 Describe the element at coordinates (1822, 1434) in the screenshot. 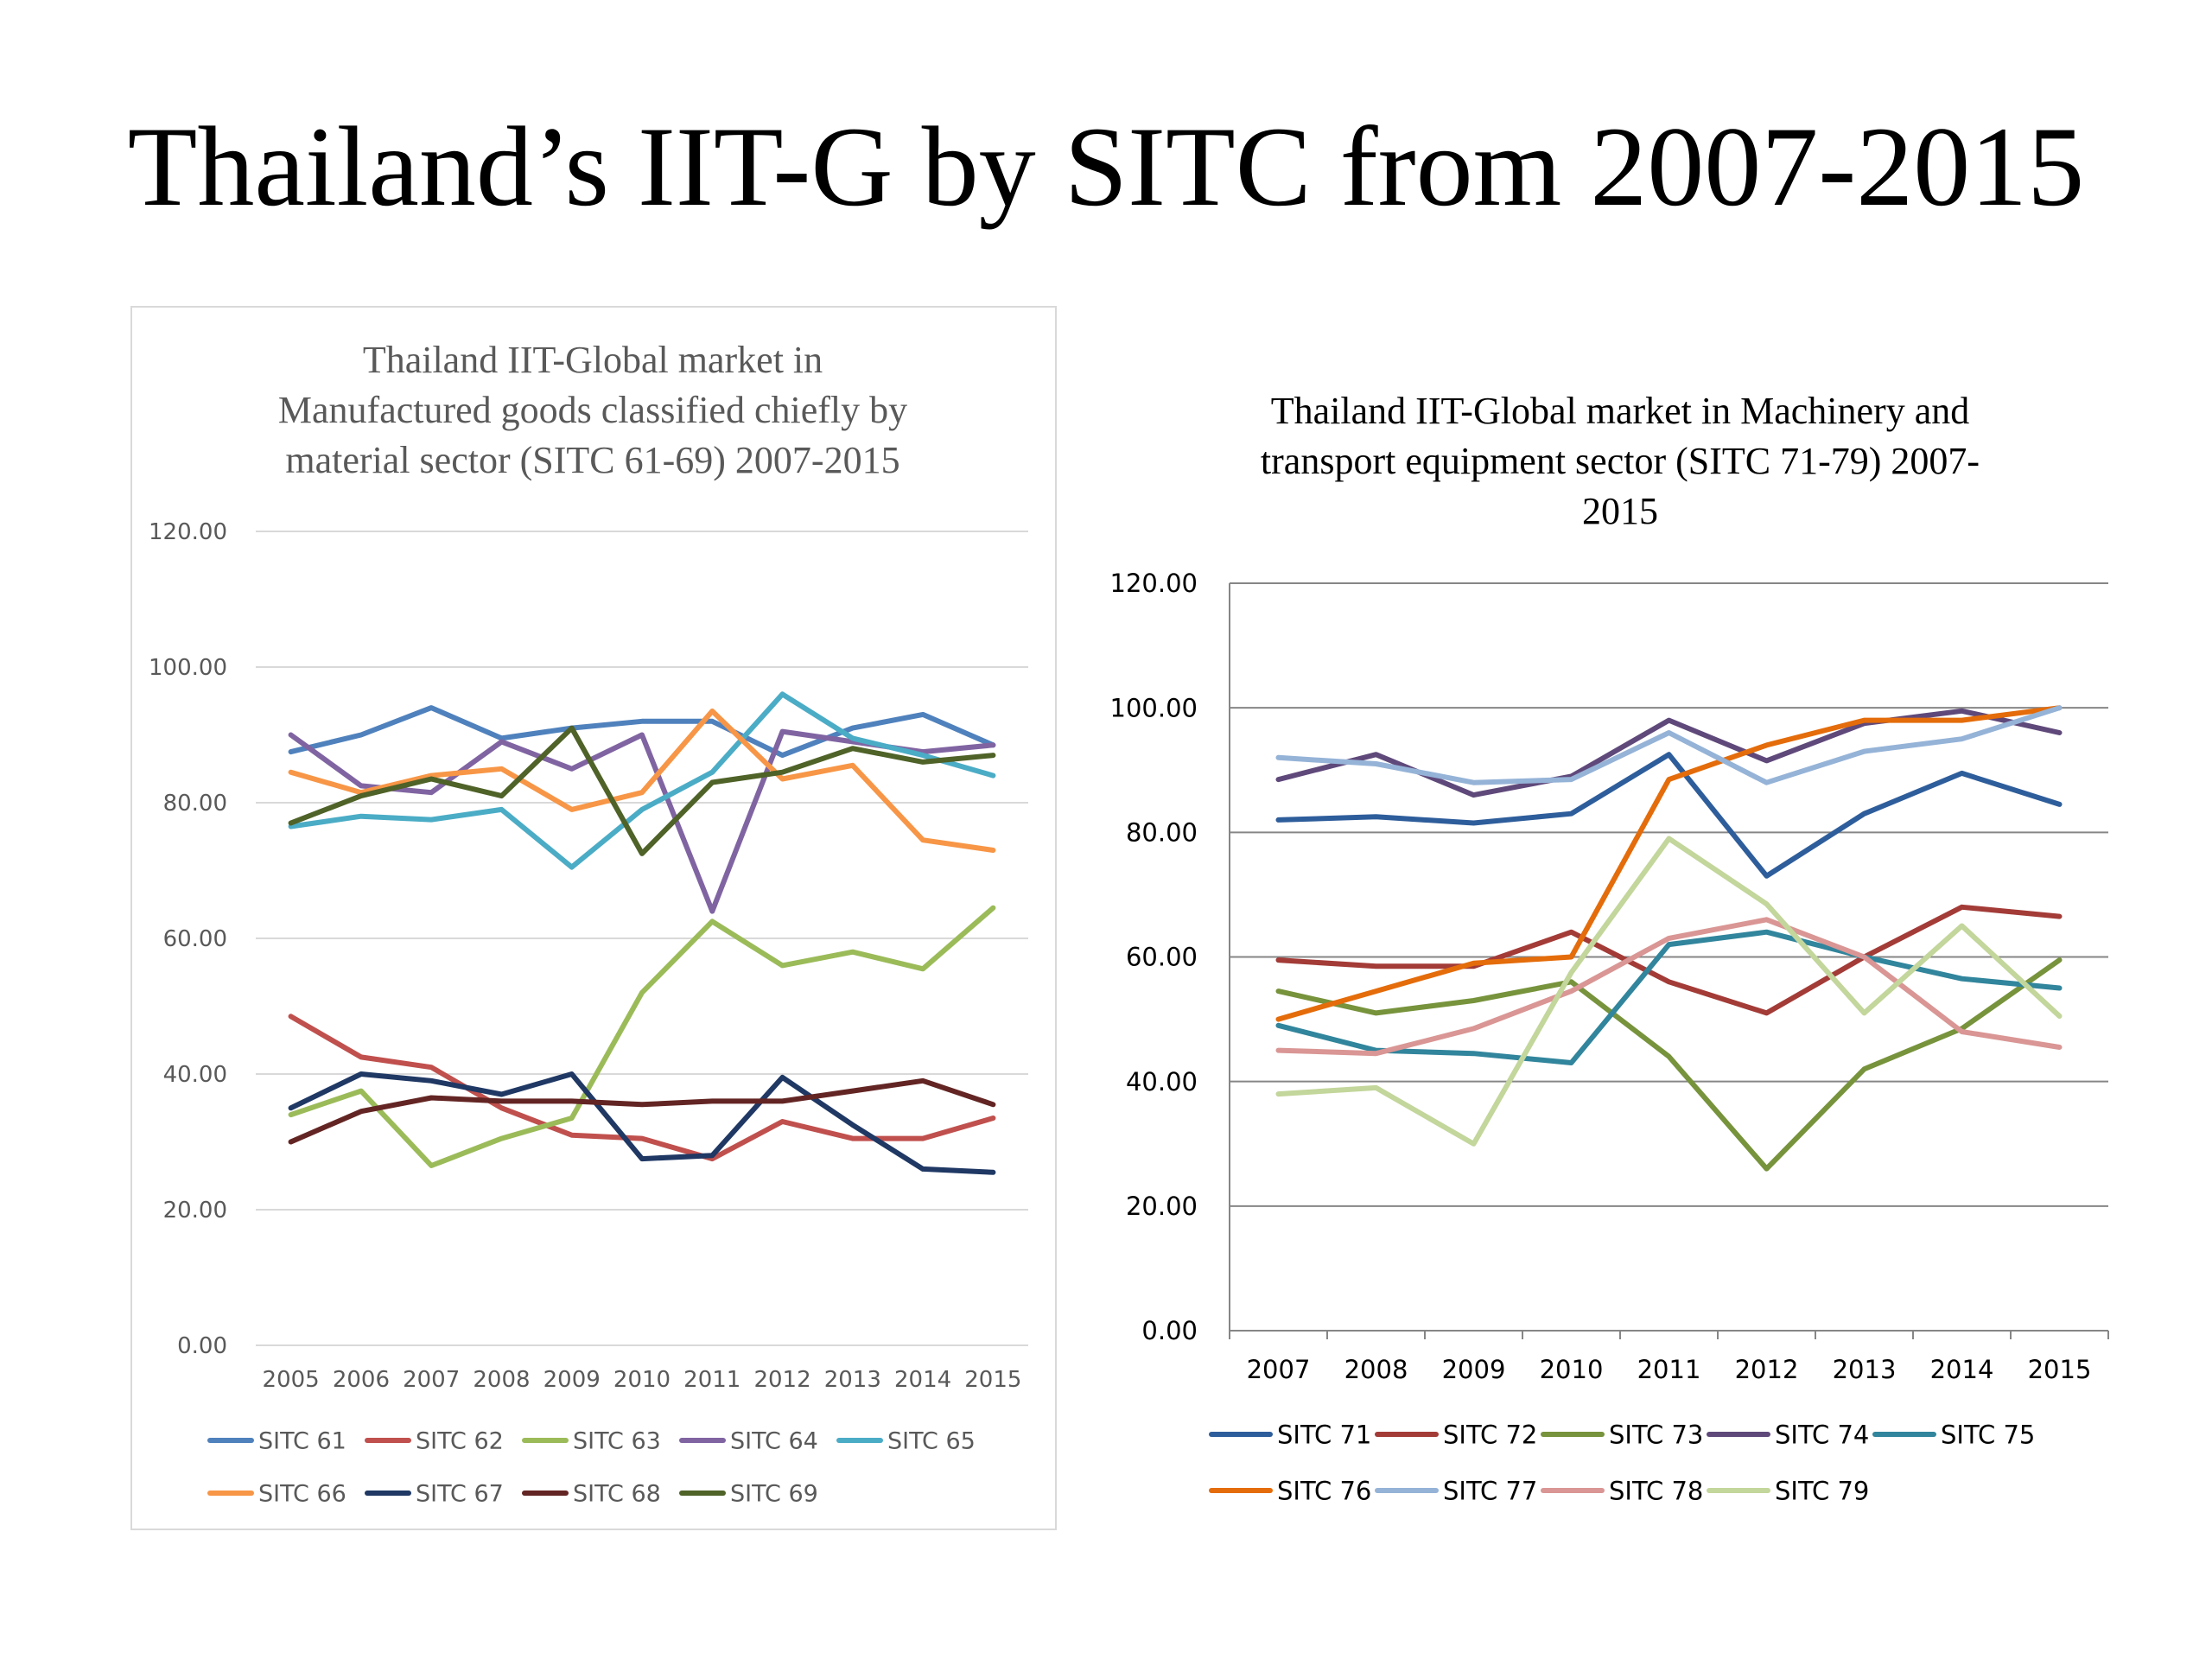

I see `legend-label: SITC 74` at that location.